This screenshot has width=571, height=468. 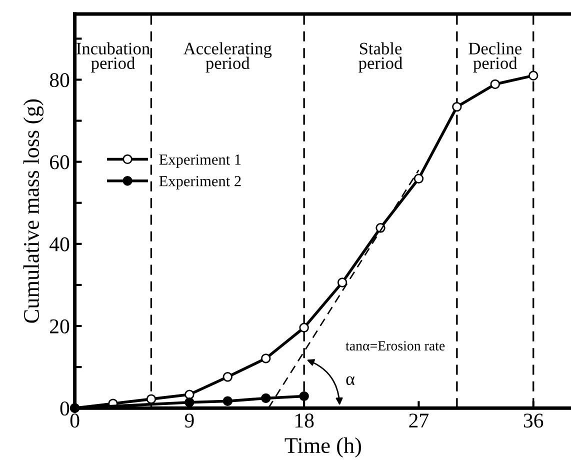 What do you see at coordinates (113, 57) in the screenshot?
I see `annotation: Incubation period` at bounding box center [113, 57].